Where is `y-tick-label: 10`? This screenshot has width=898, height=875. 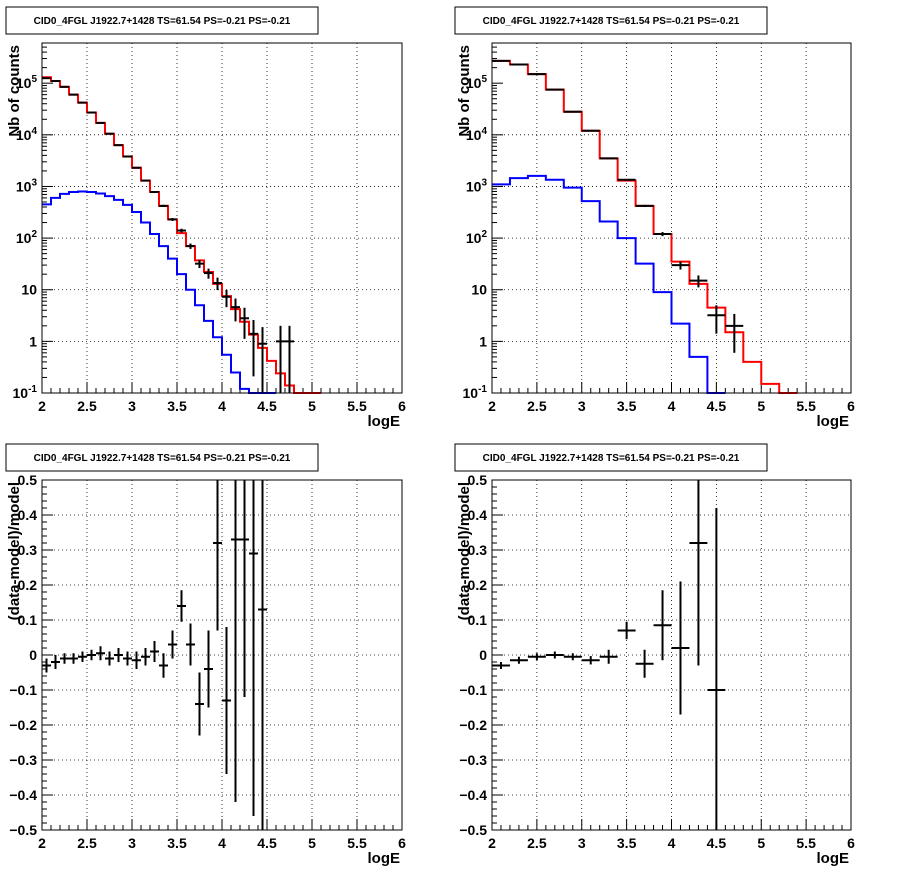
y-tick-label: 10 is located at coordinates (479, 290).